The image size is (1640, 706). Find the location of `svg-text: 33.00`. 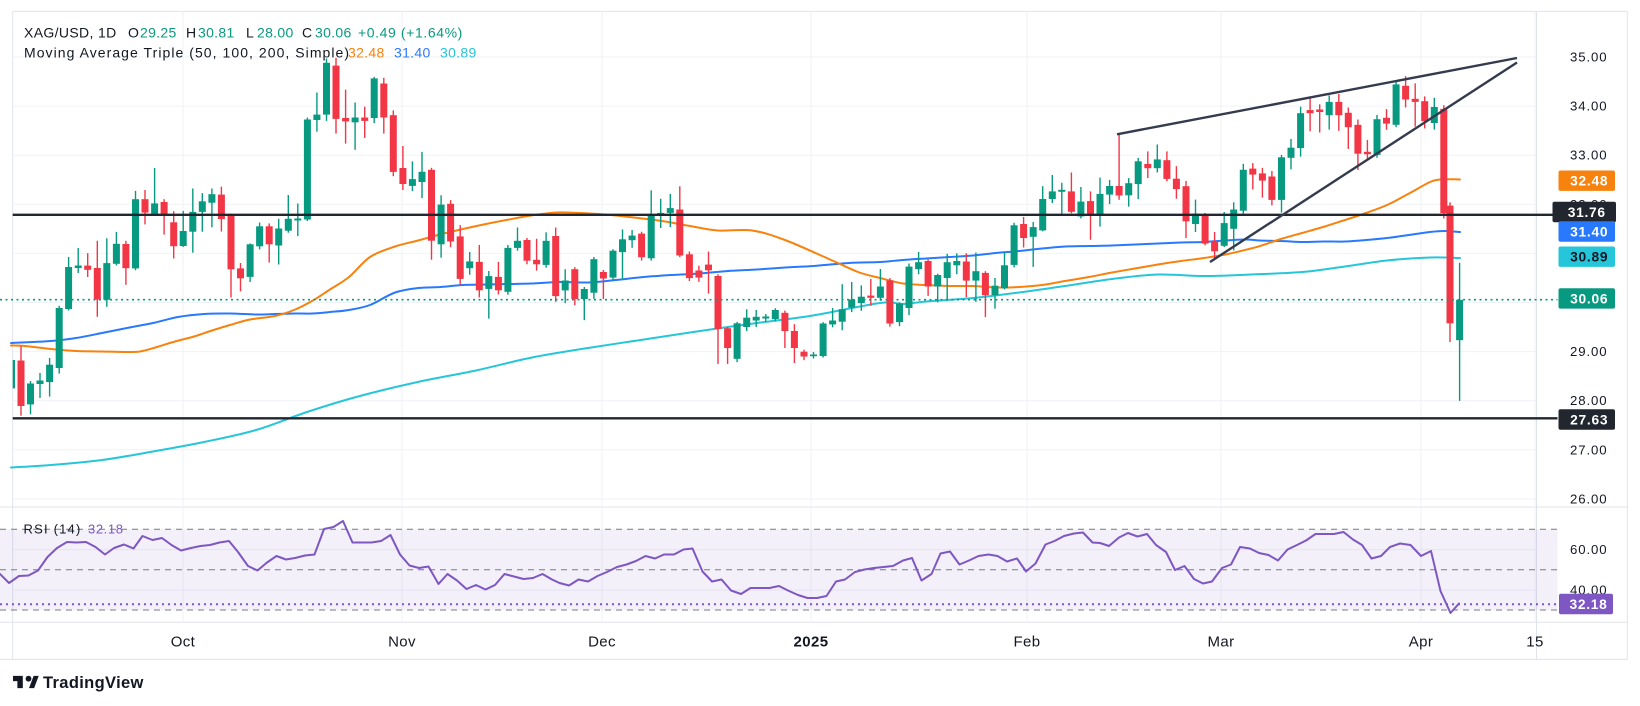

svg-text: 33.00 is located at coordinates (1589, 155).